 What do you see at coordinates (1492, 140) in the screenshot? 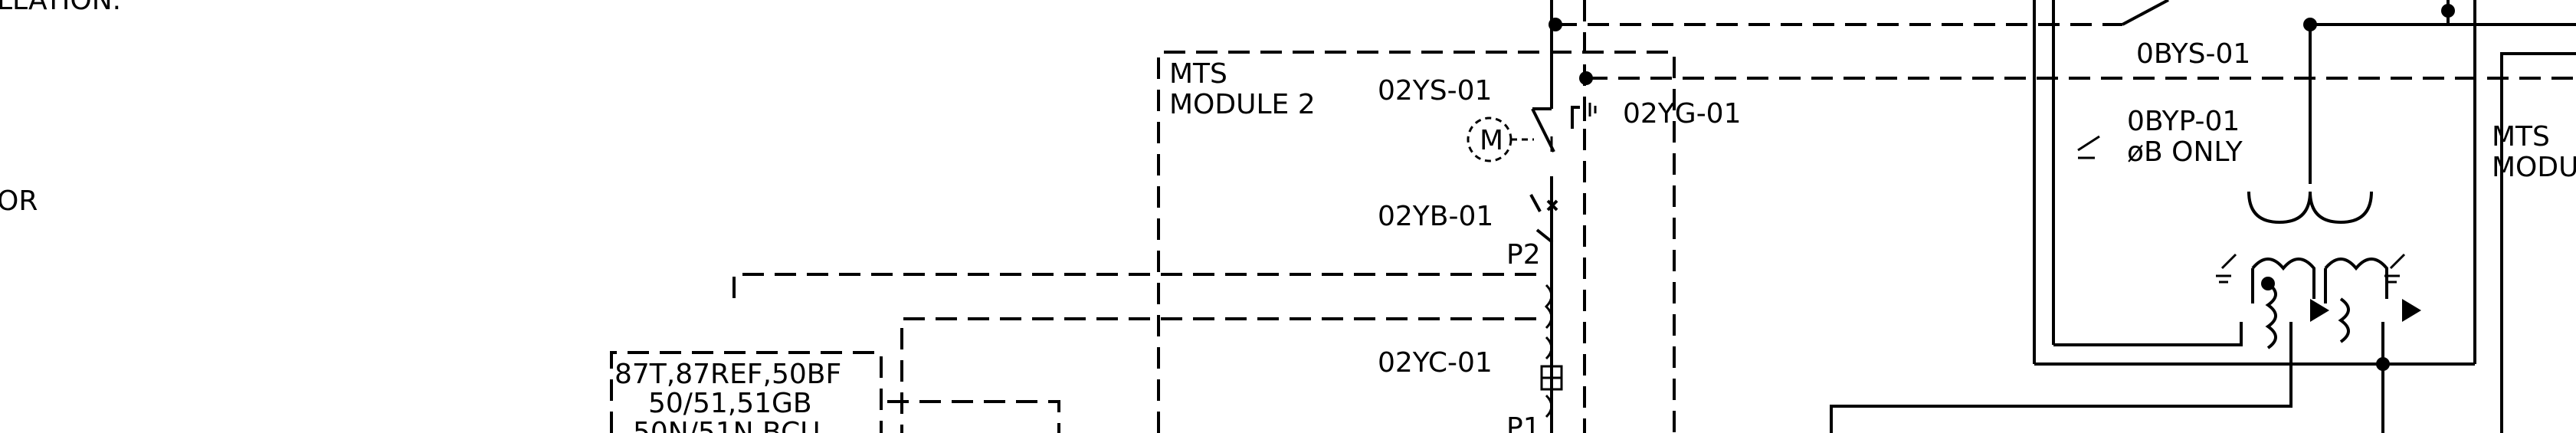
I see `motor-symbol: M` at bounding box center [1492, 140].